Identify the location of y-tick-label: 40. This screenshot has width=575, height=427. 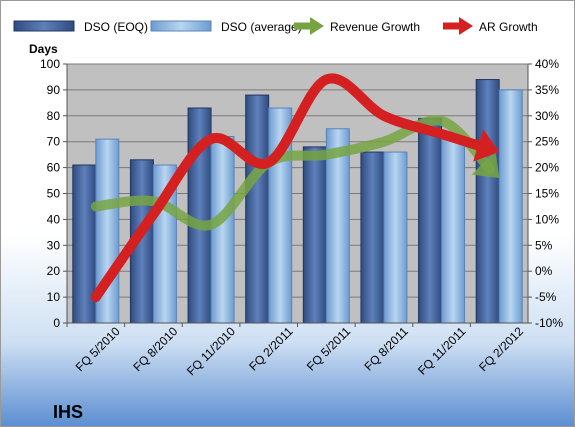
(54, 219).